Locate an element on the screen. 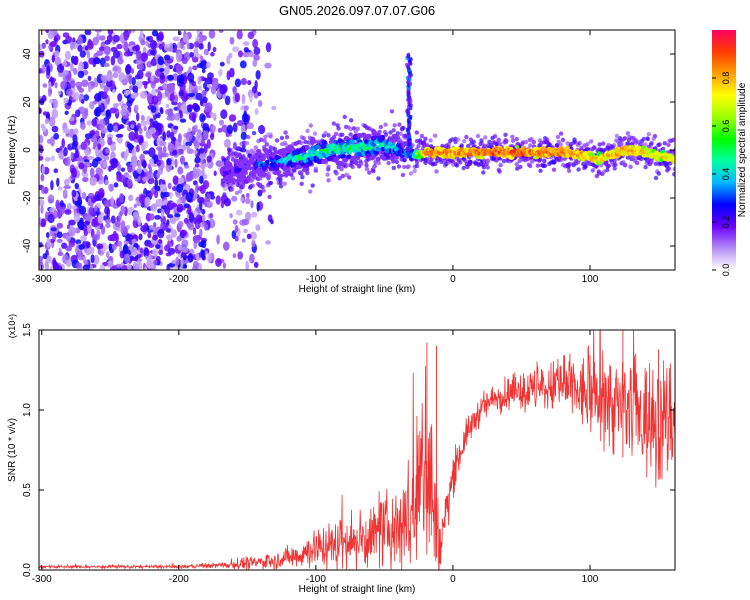  spectrogram-y-label: Frequency (Hz) is located at coordinates (12, 150).